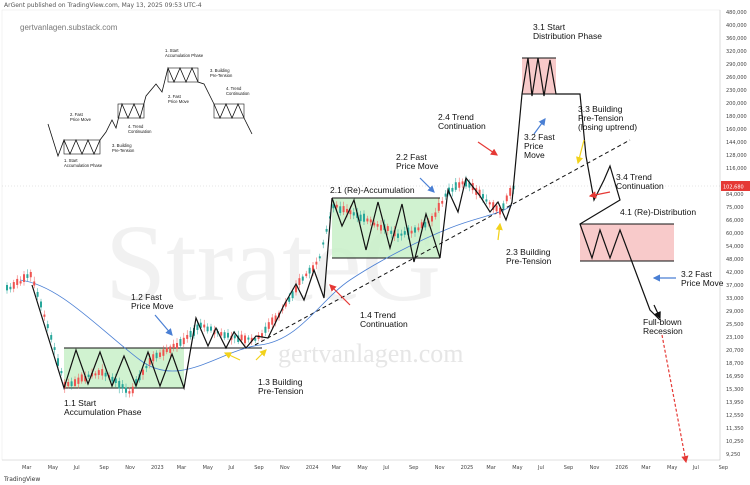  What do you see at coordinates (735, 312) in the screenshot?
I see `y-tick-label: 29,000` at bounding box center [735, 312].